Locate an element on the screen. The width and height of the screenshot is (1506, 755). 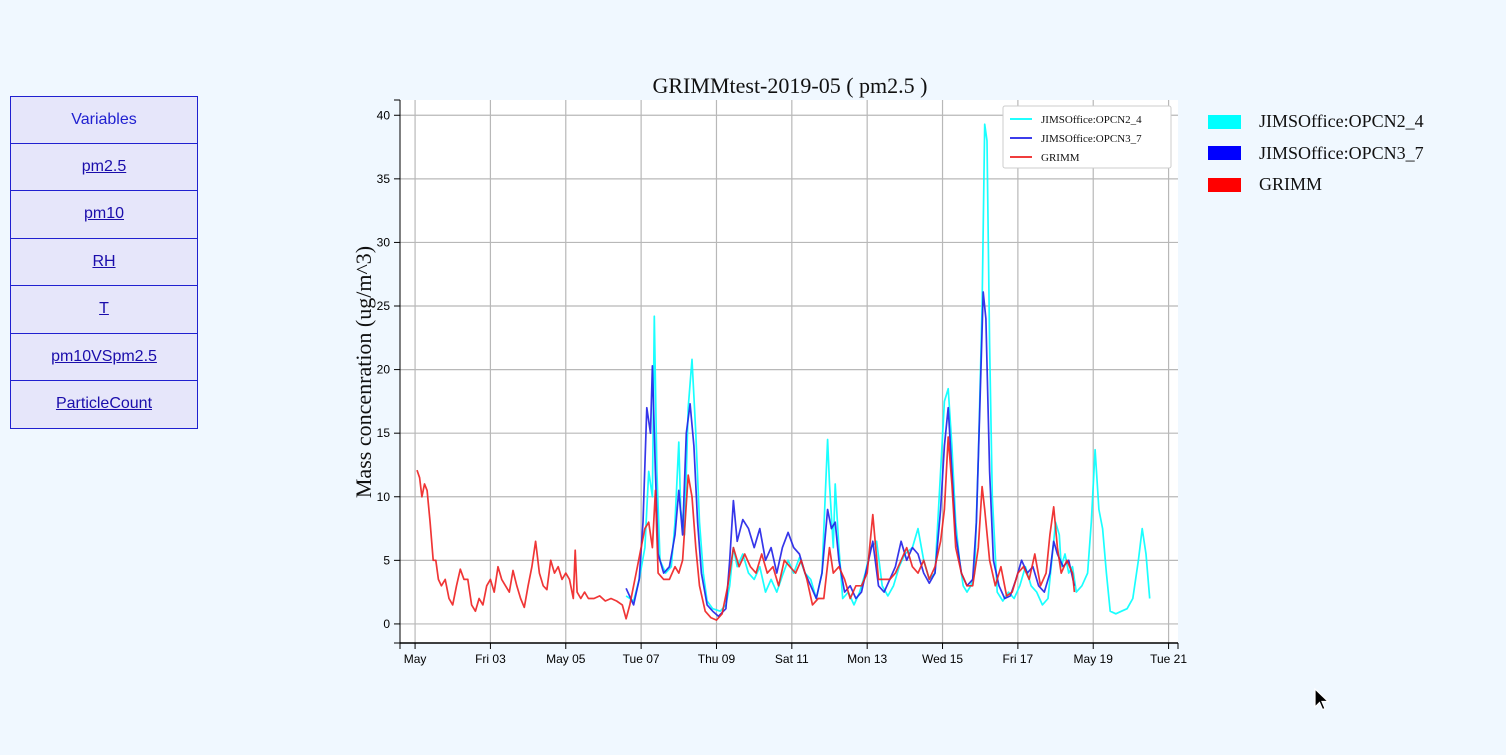
nav-item-pm10vspm2-5: pm10VSpm2.5 is located at coordinates (104, 357).